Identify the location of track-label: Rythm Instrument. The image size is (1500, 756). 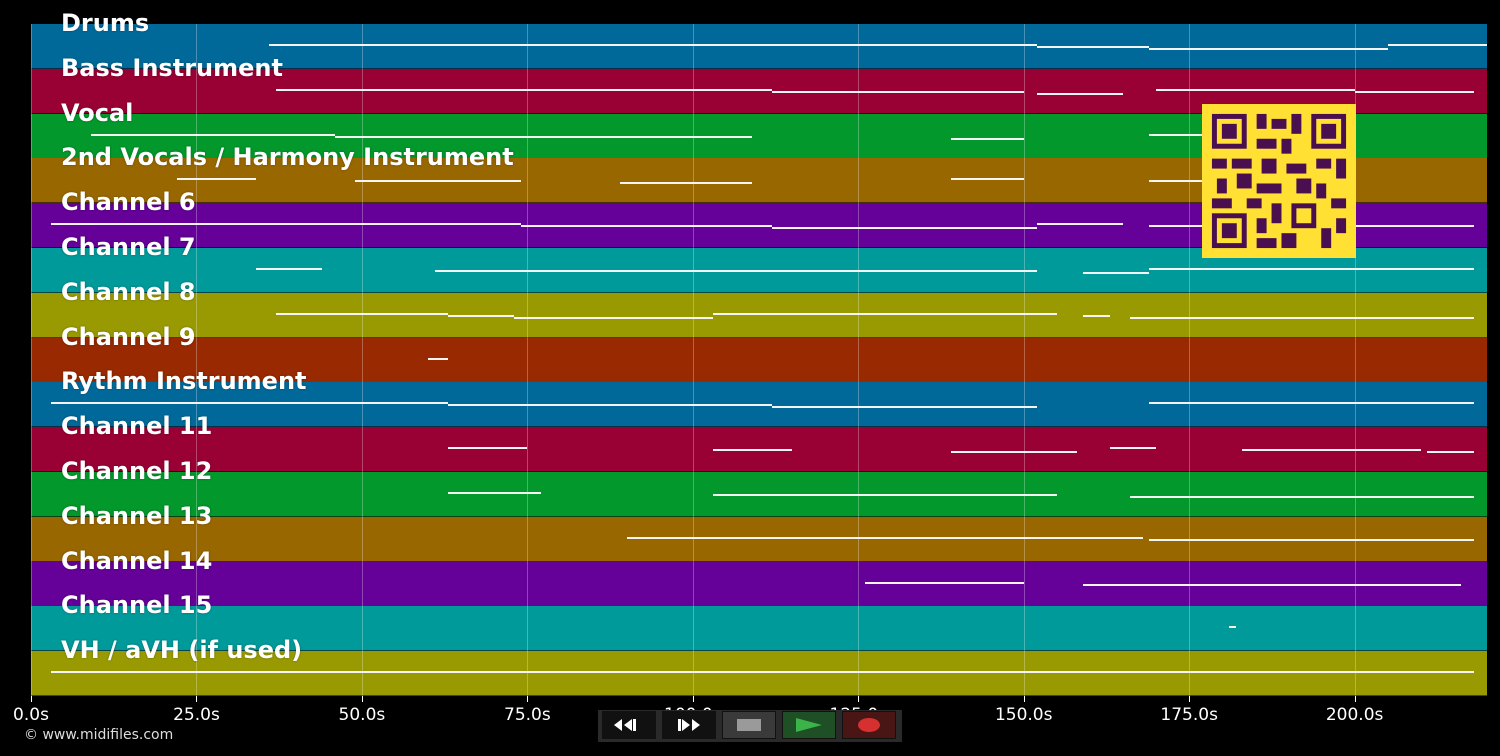
(184, 381).